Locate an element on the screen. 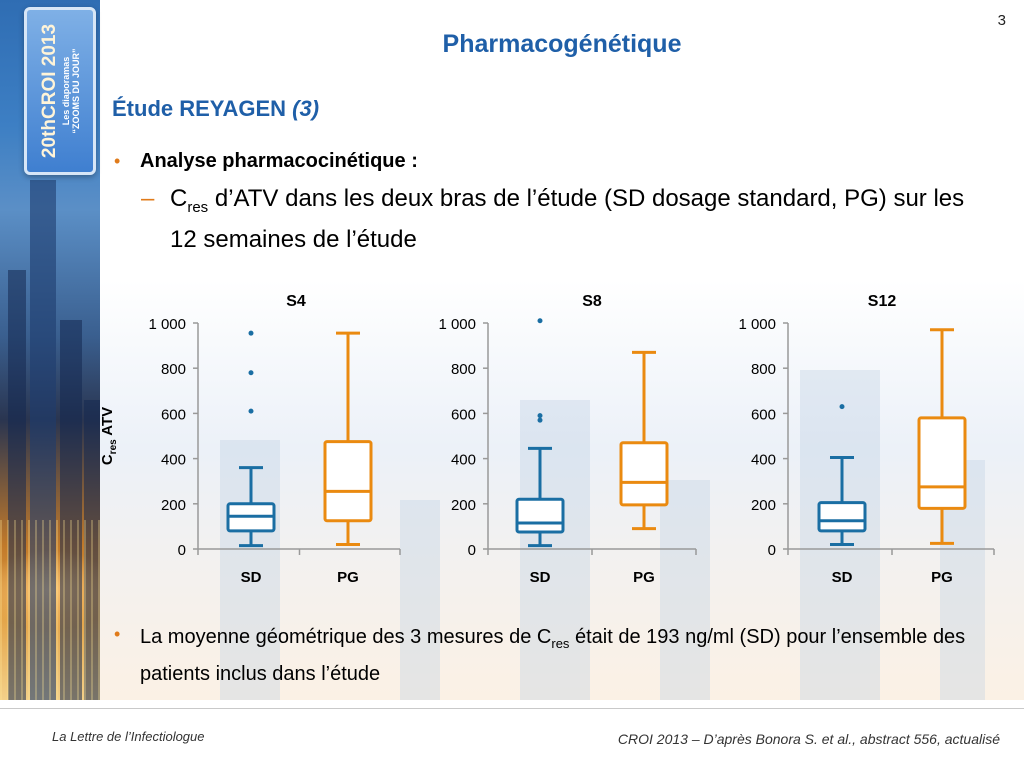 This screenshot has height=768, width=1024. y-axis-label-c: C is located at coordinates (107, 459).